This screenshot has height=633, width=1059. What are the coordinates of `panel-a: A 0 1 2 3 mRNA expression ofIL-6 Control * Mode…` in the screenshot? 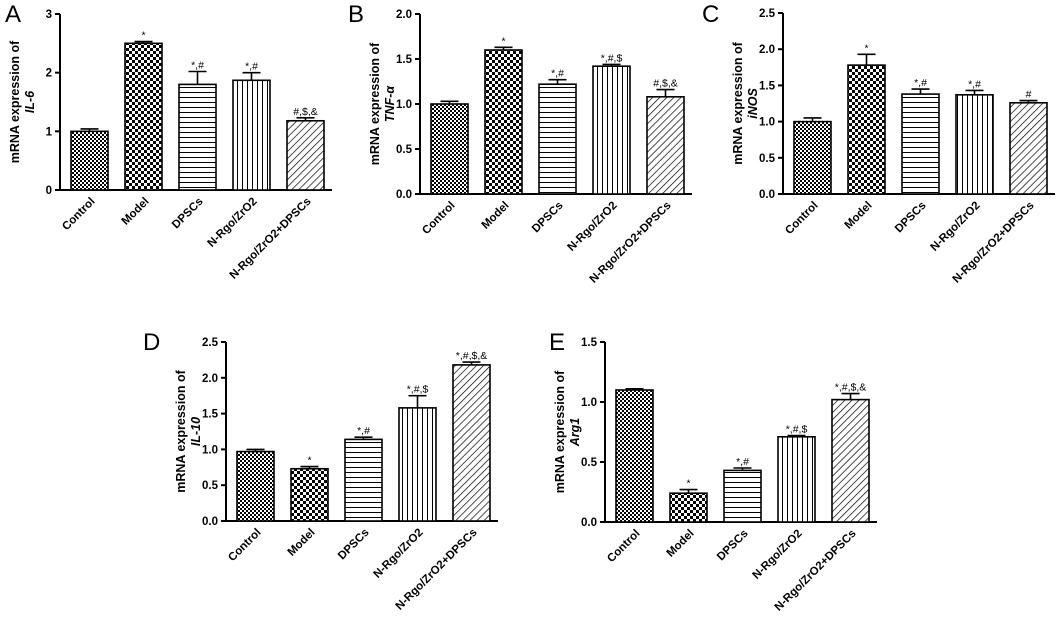 It's located at (168, 141).